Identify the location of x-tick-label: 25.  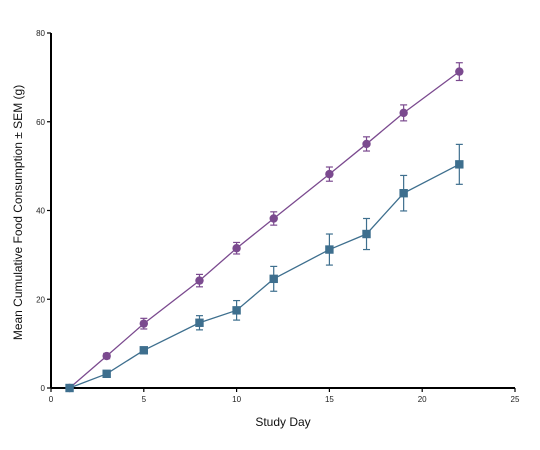
(515, 399).